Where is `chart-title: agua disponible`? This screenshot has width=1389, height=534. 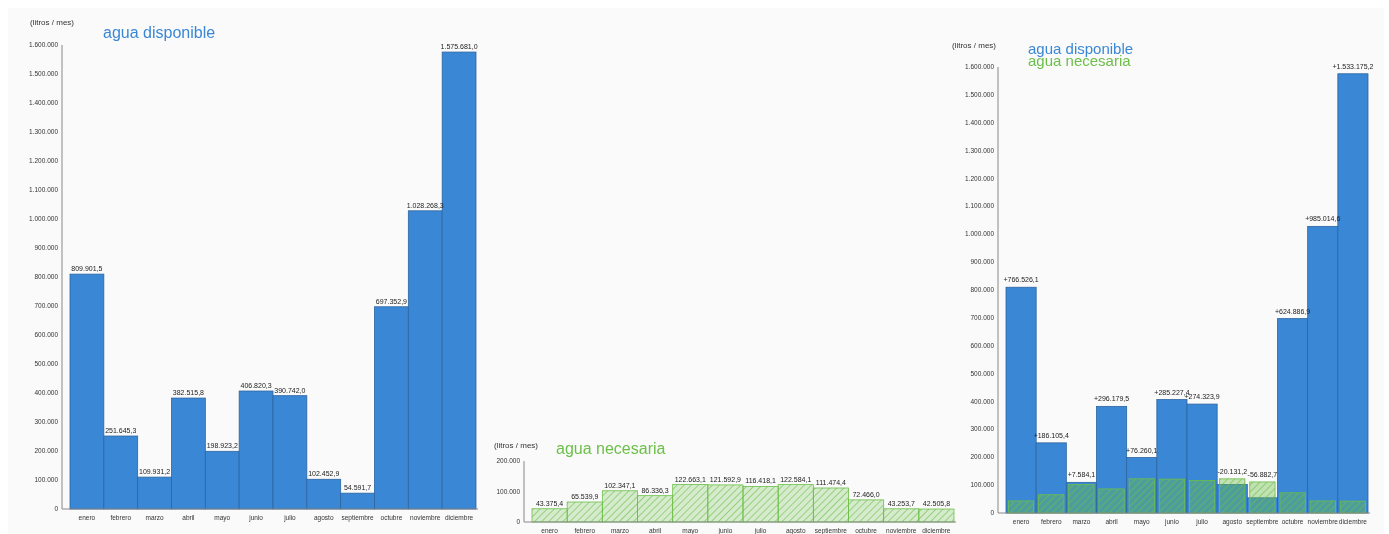
chart-title: agua disponible is located at coordinates (159, 32).